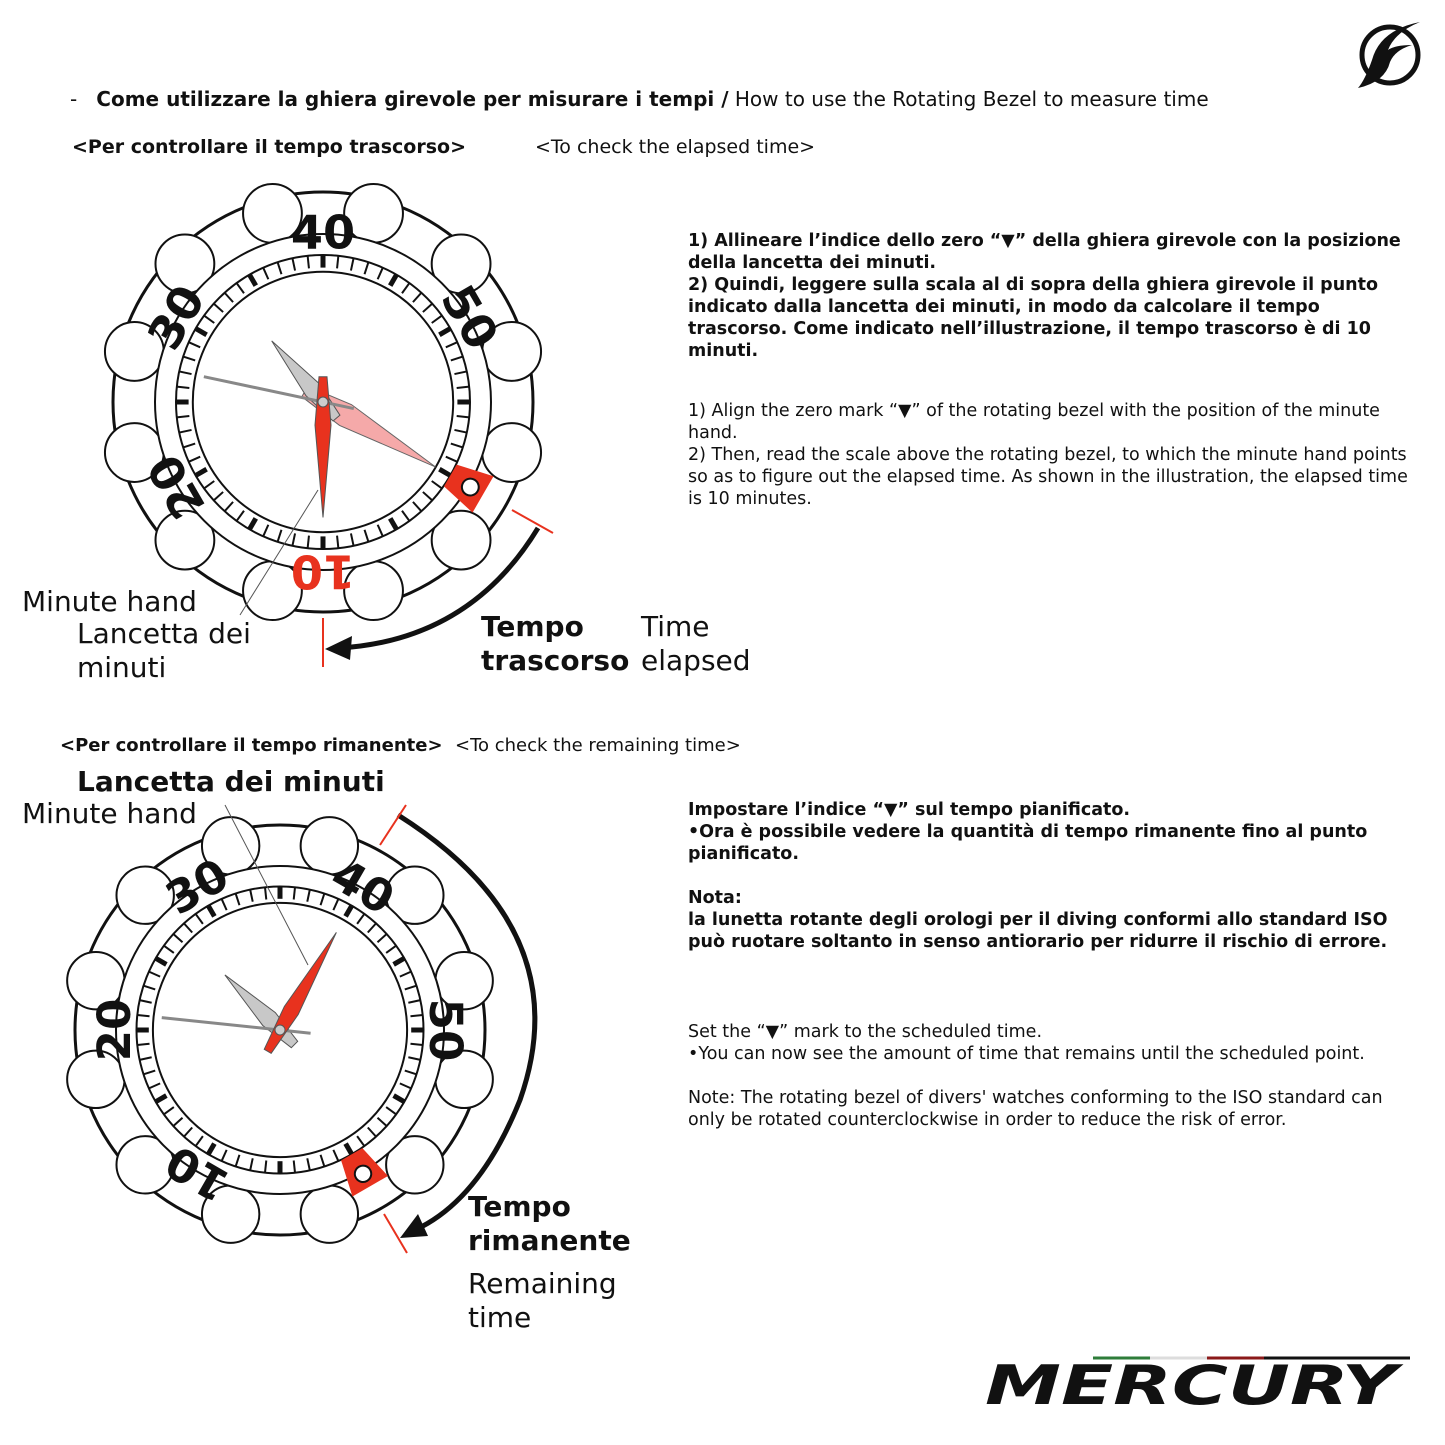 The width and height of the screenshot is (1445, 1445). Describe the element at coordinates (715, 898) in the screenshot. I see `note-title-italian: Nota:` at that location.